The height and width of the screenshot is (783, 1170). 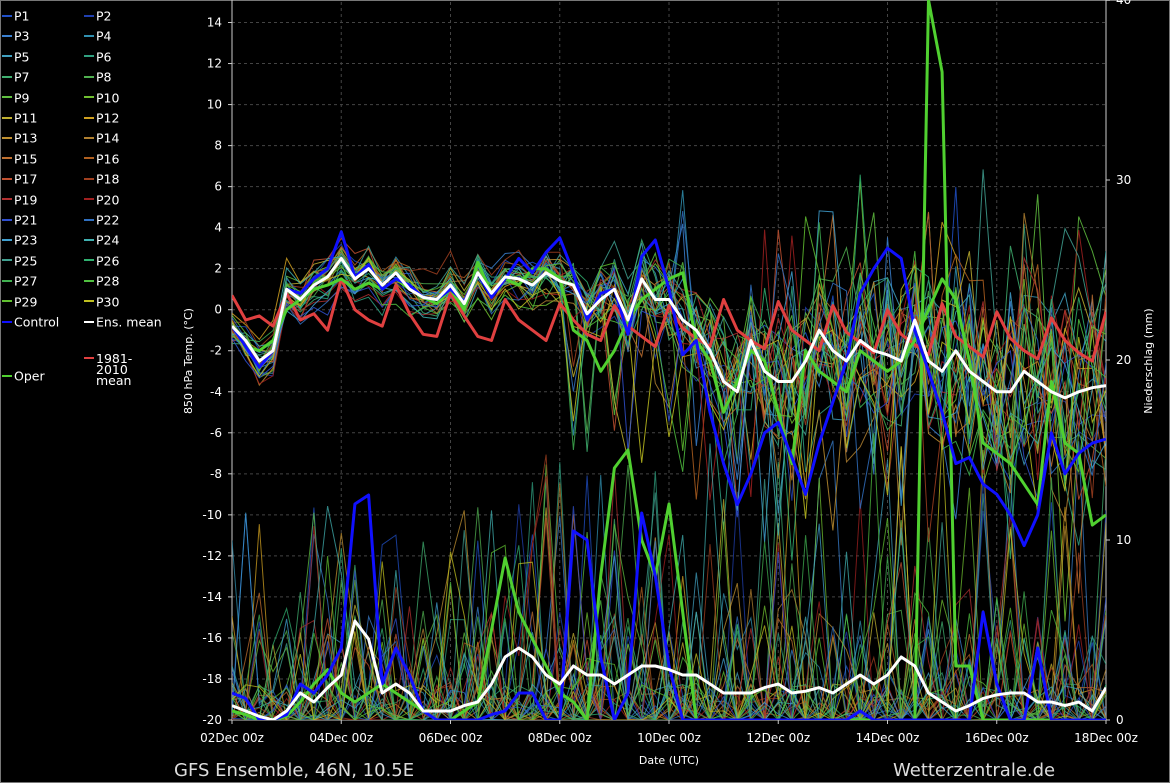 What do you see at coordinates (101, 179) in the screenshot?
I see `legend-item: P18` at bounding box center [101, 179].